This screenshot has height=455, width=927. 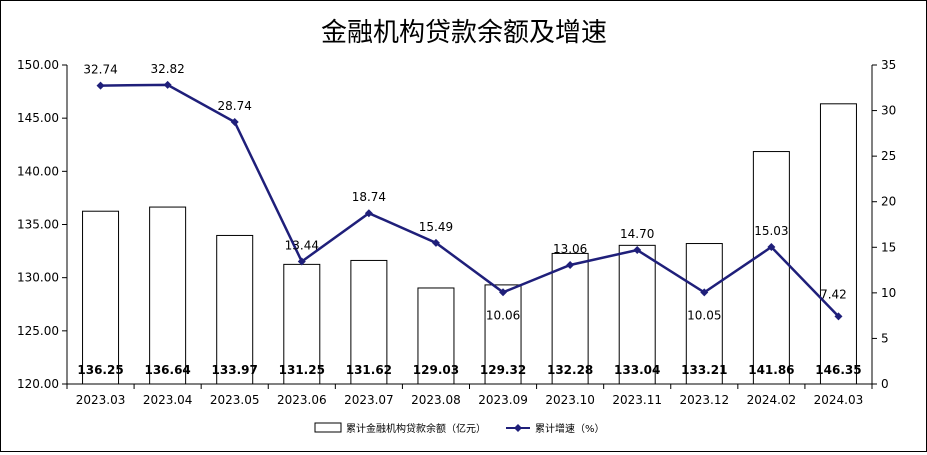 What do you see at coordinates (888, 156) in the screenshot?
I see `right-tick-label: 25` at bounding box center [888, 156].